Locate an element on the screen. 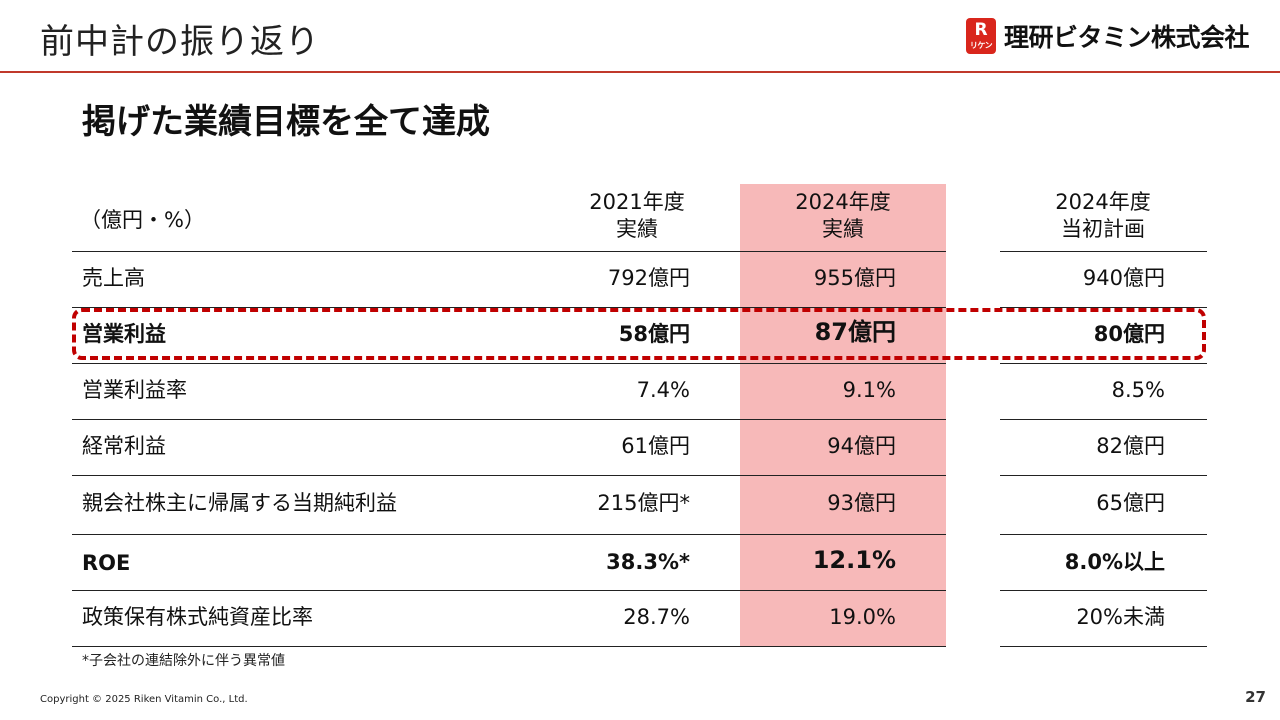 The width and height of the screenshot is (1280, 720). highlight-column is located at coordinates (843, 415).